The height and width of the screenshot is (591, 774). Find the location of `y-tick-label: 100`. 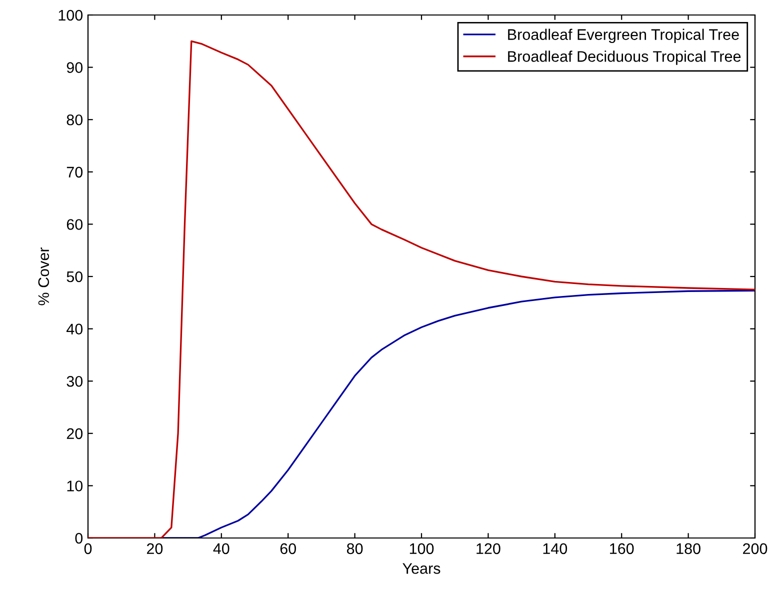

y-tick-label: 100 is located at coordinates (70, 15).